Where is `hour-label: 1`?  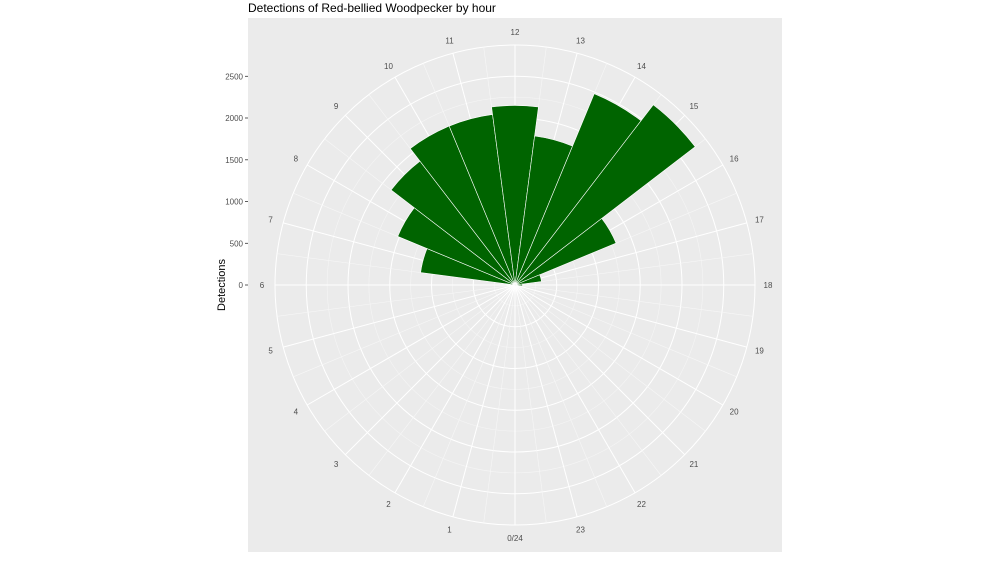
hour-label: 1 is located at coordinates (449, 529).